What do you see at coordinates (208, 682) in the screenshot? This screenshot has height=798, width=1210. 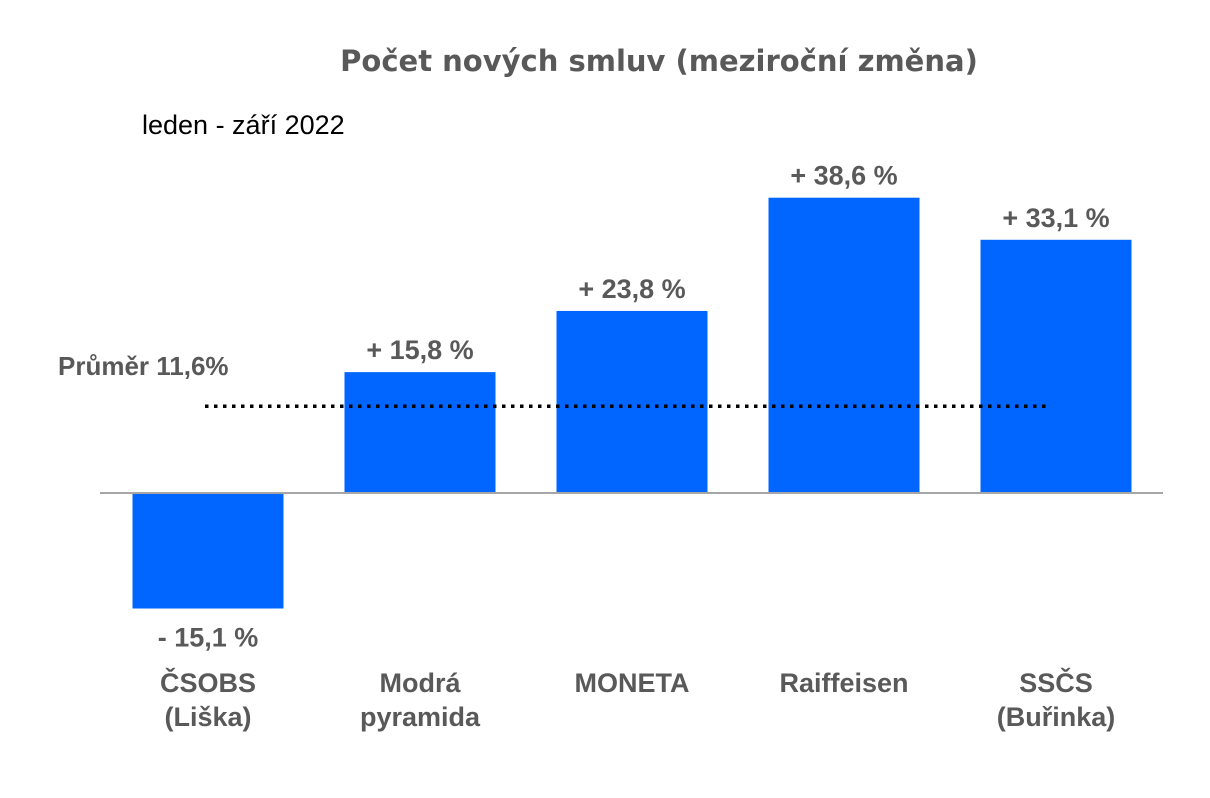 I see `category-label-0-line-0: ČSOBS` at bounding box center [208, 682].